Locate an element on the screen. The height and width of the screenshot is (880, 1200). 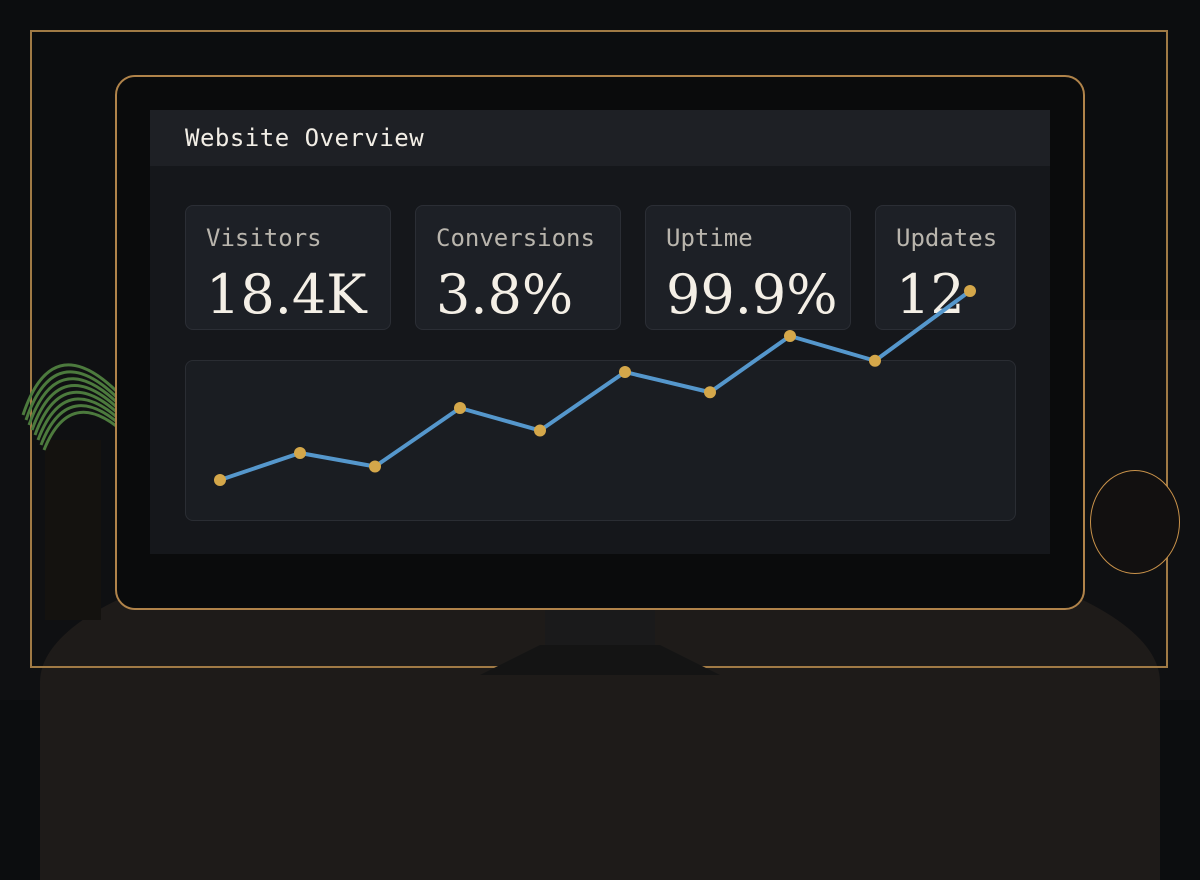
stat-label: Visitors is located at coordinates (264, 238).